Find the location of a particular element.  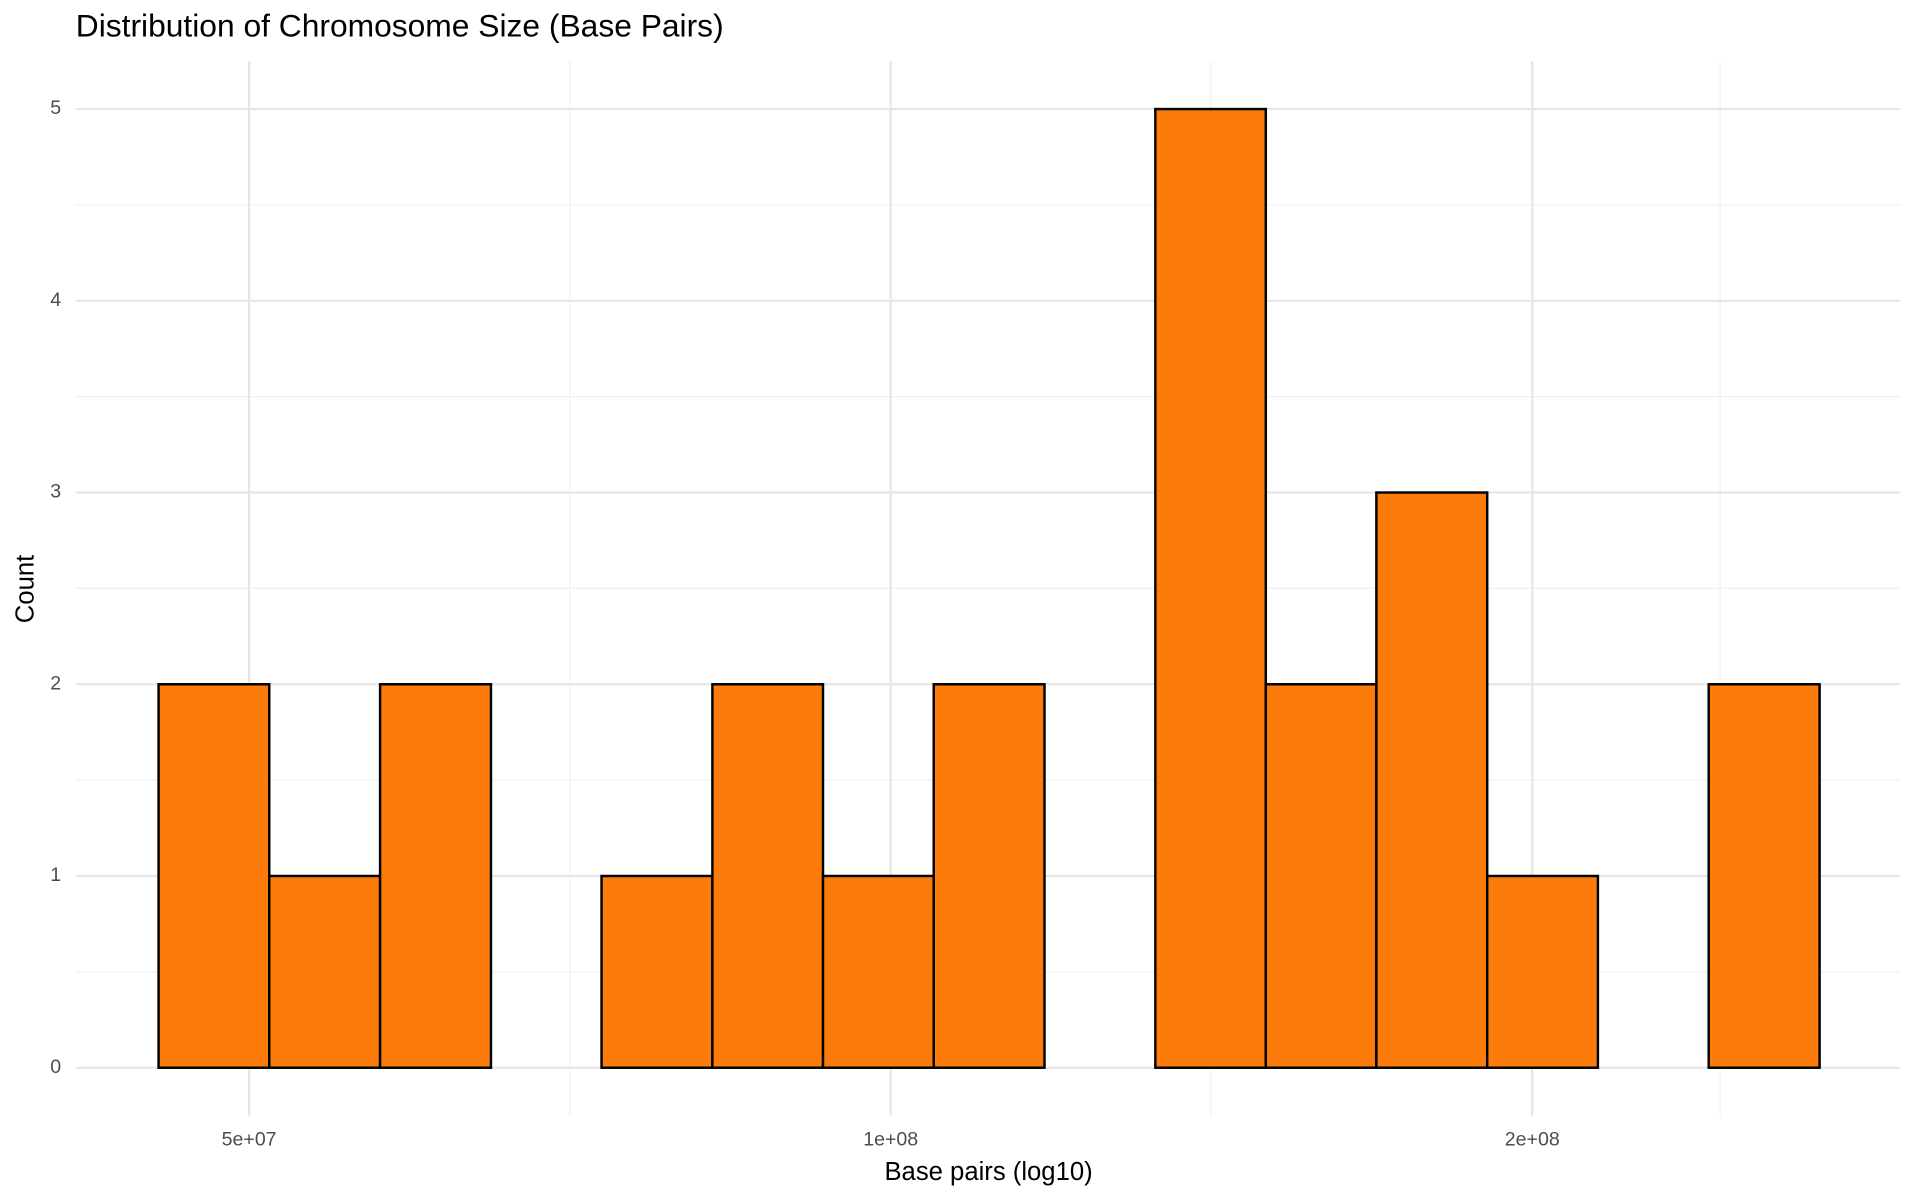

y-tick-label: 2 is located at coordinates (55, 683).